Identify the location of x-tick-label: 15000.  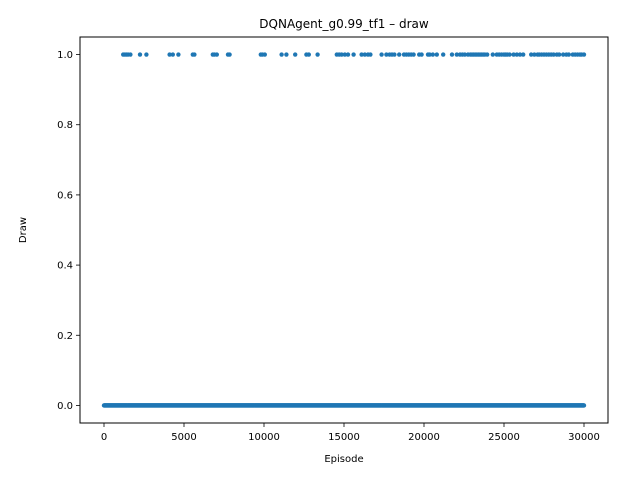
(344, 437).